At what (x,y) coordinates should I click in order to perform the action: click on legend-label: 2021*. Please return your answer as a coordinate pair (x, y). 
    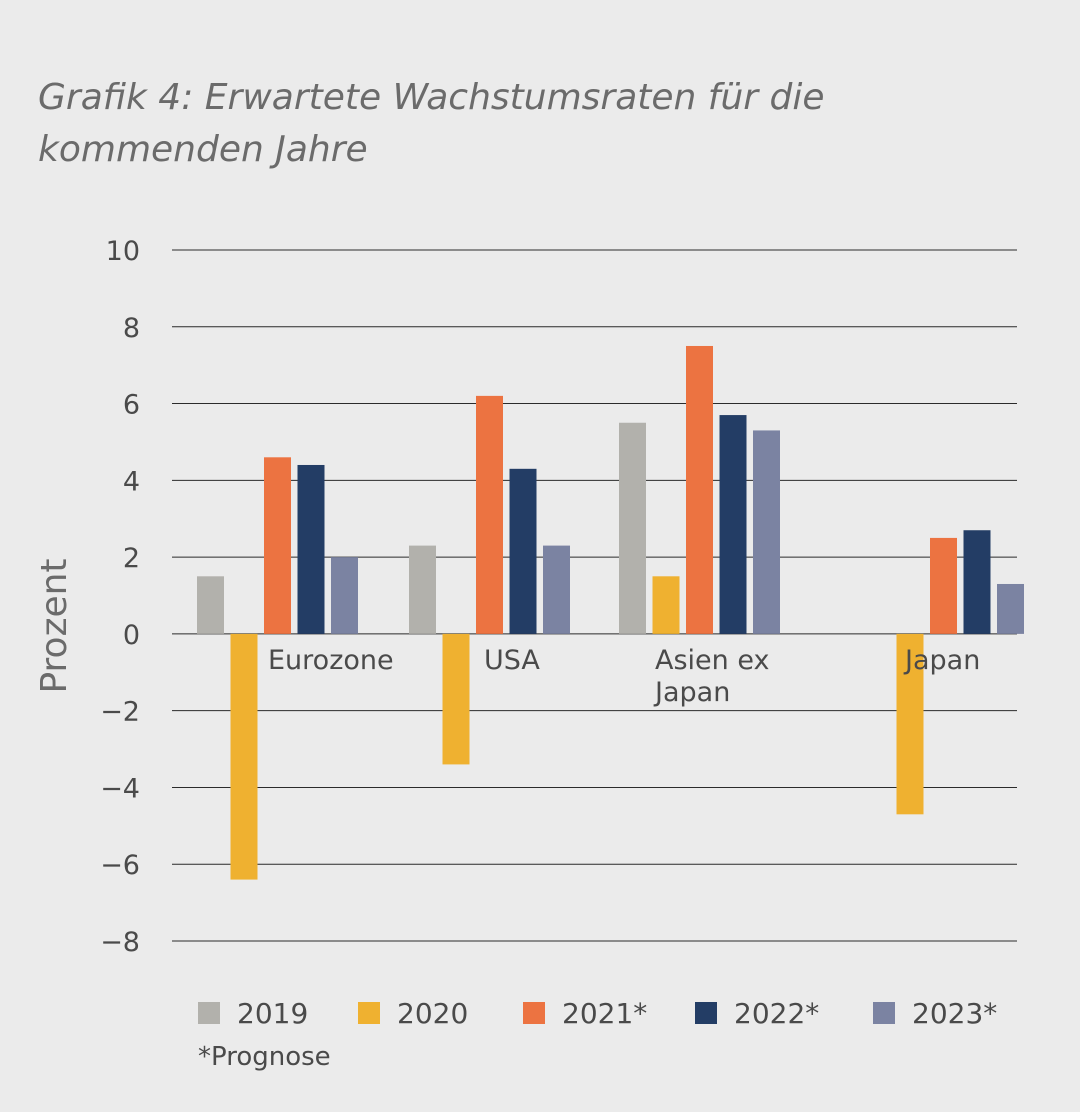
    Looking at the image, I should click on (605, 1013).